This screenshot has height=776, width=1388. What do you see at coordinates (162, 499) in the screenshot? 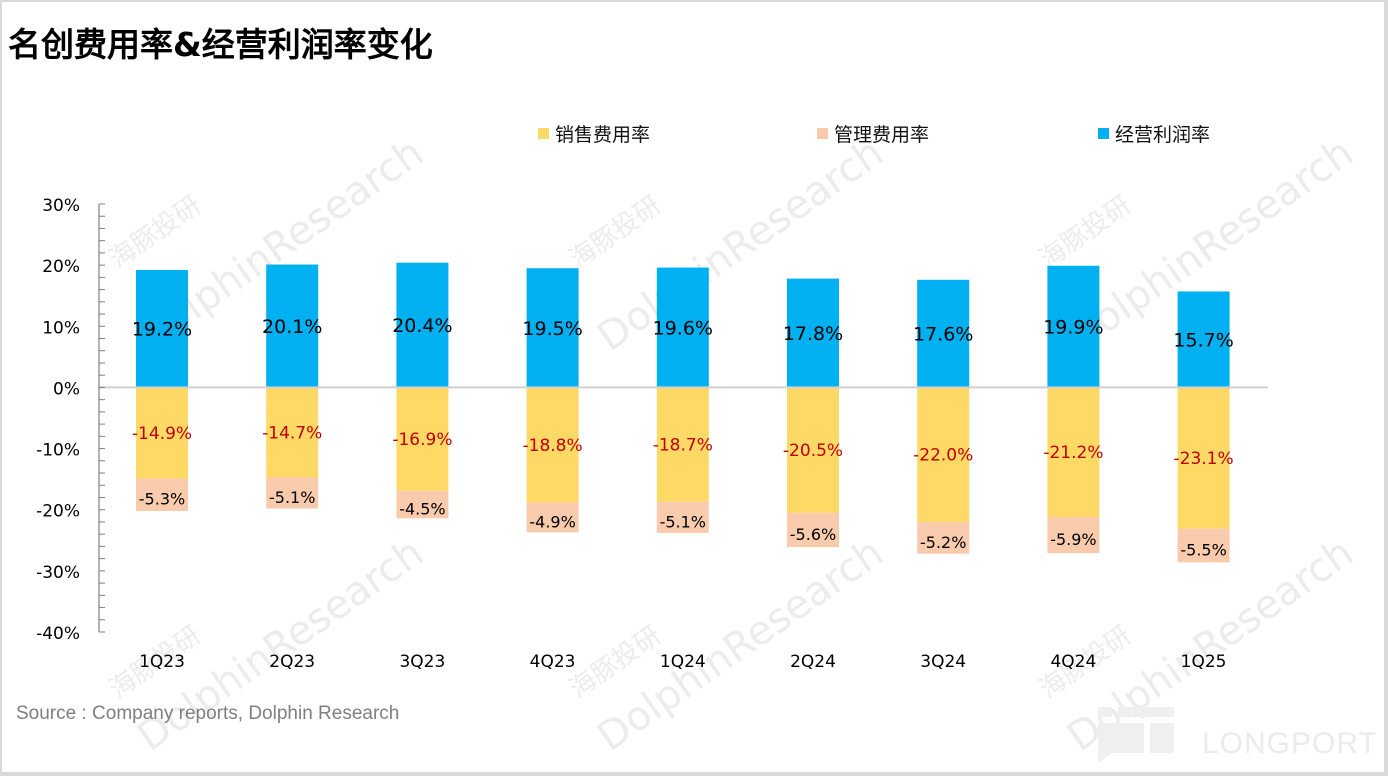
I see `data-label-admin: -5.3%` at bounding box center [162, 499].